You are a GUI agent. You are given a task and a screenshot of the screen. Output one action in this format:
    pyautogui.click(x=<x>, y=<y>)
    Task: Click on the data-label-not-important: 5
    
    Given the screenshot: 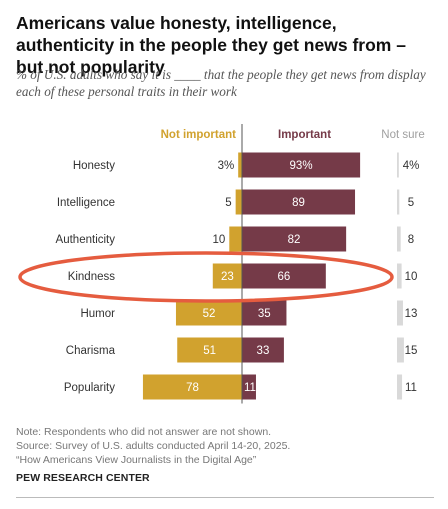 What is the action you would take?
    pyautogui.click(x=228, y=203)
    